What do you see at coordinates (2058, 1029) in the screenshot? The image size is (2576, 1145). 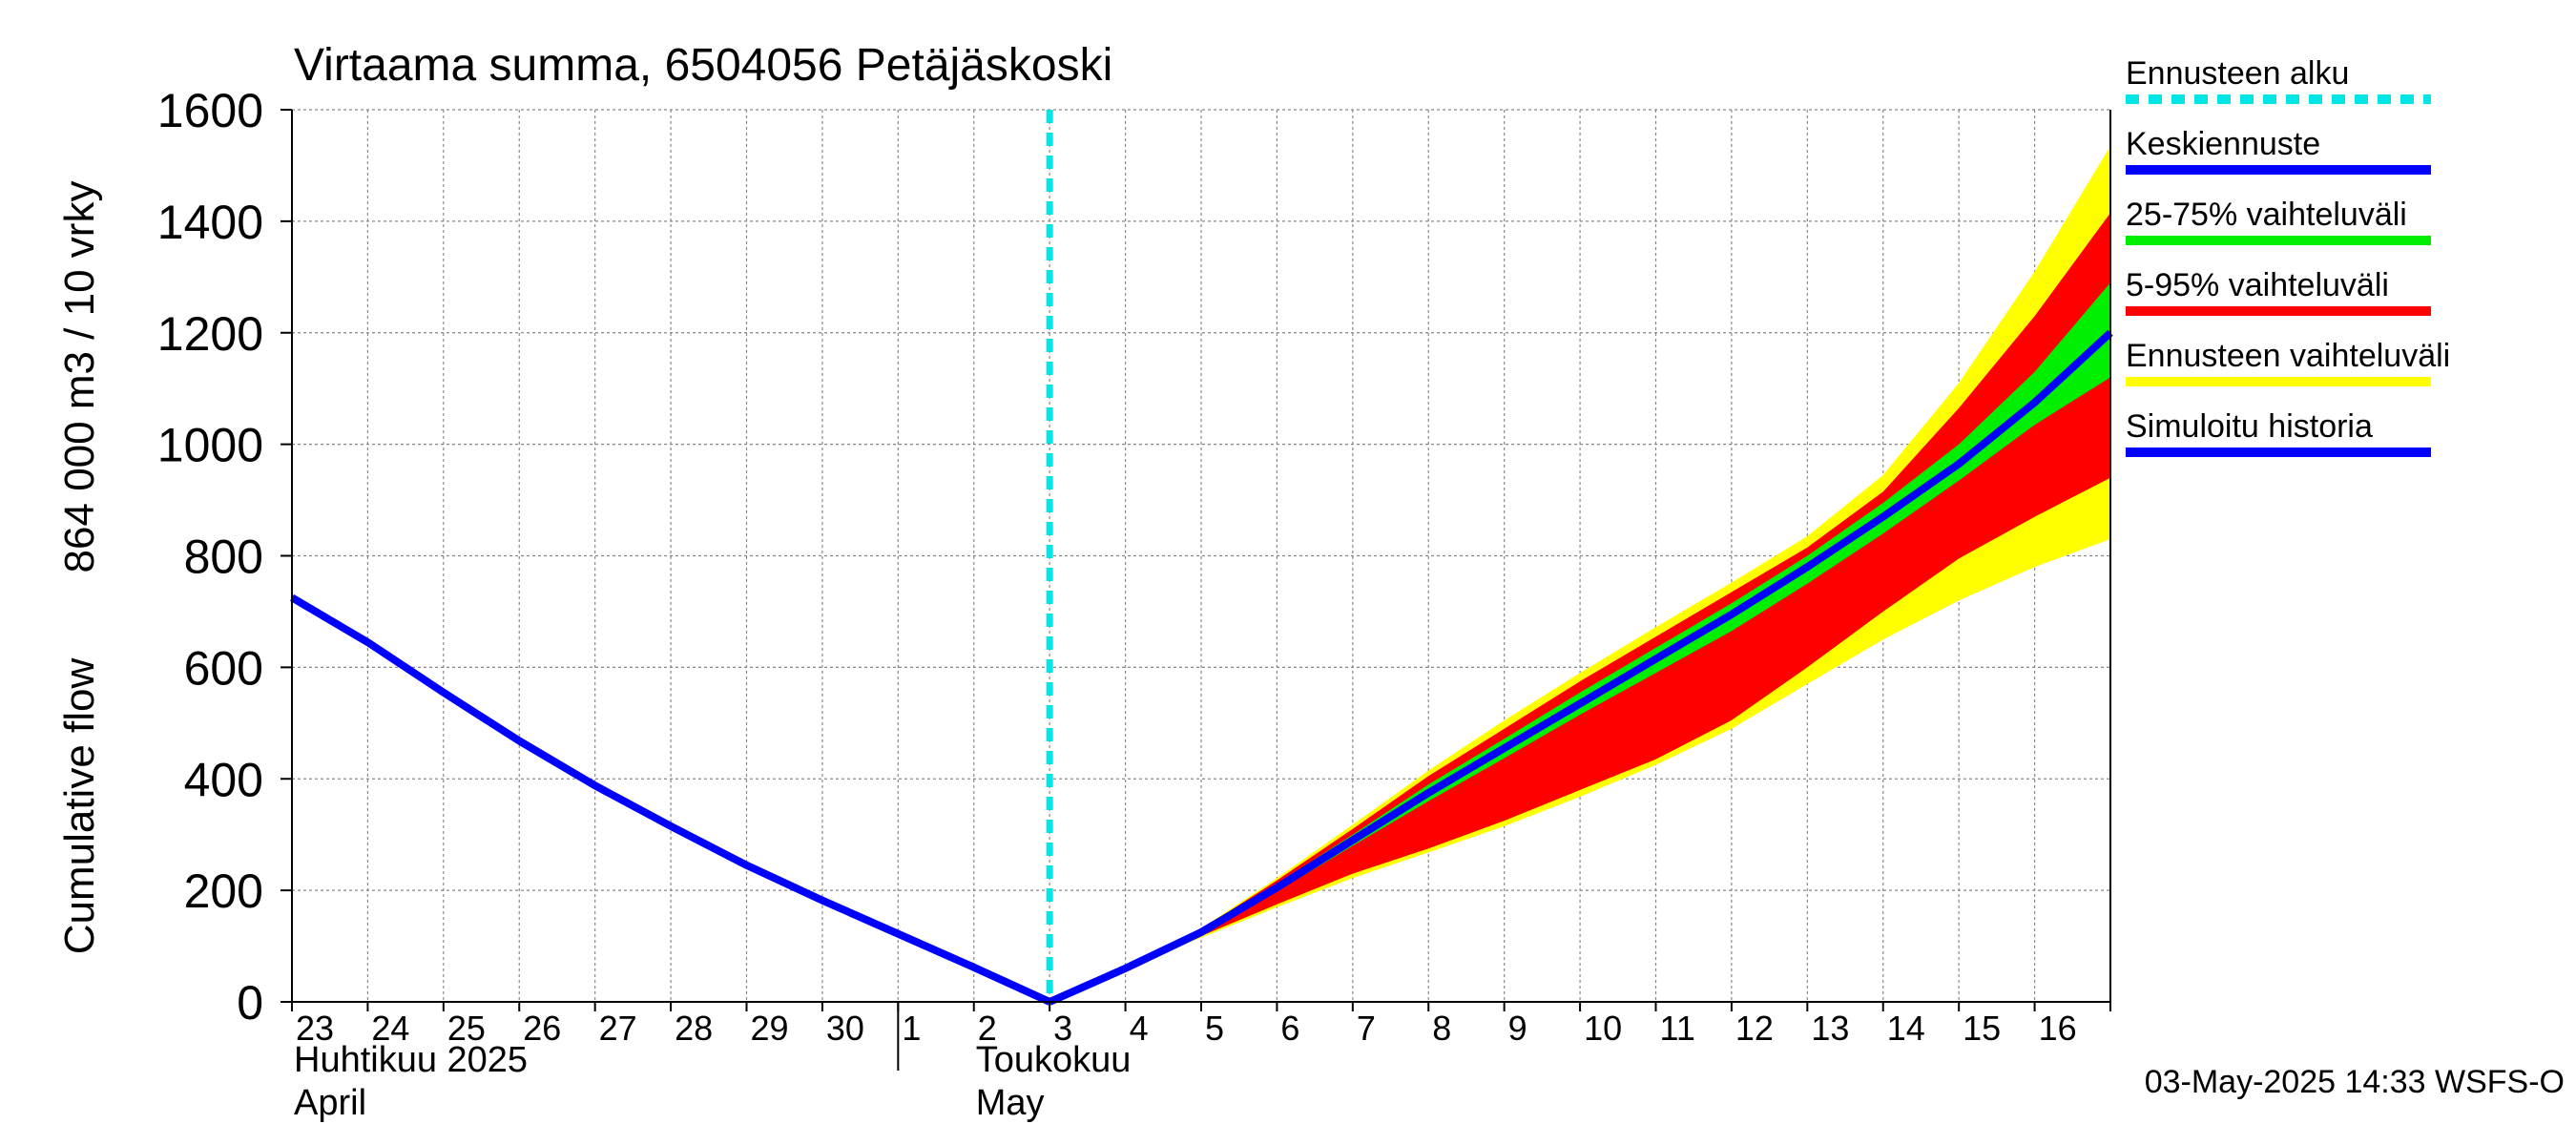 I see `x-tick-label: 16` at bounding box center [2058, 1029].